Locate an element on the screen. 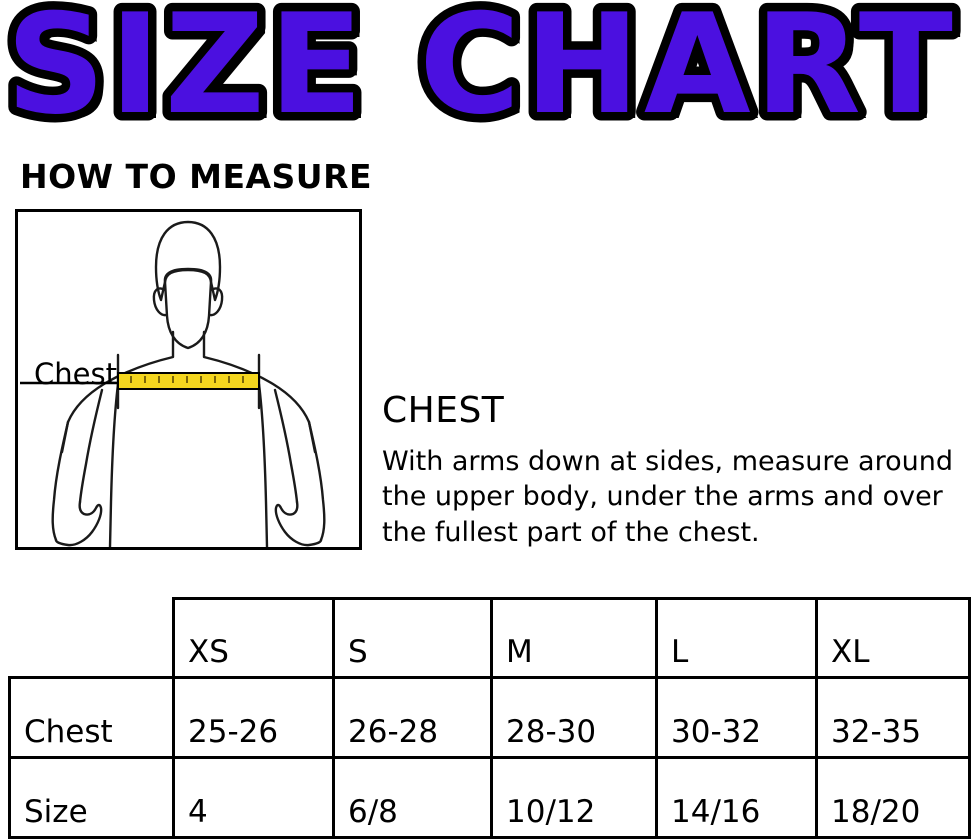 Image resolution: width=978 pixels, height=840 pixels. right-ear is located at coordinates (216, 302).